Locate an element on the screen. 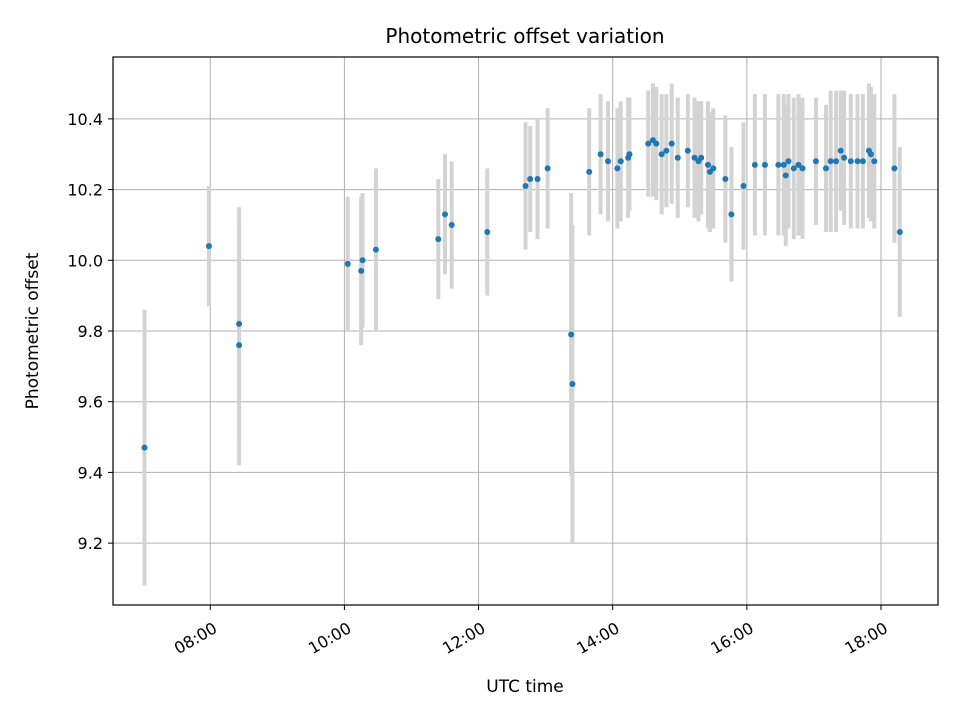 This screenshot has width=960, height=720. y-tick-label: 10.0 is located at coordinates (85, 260).